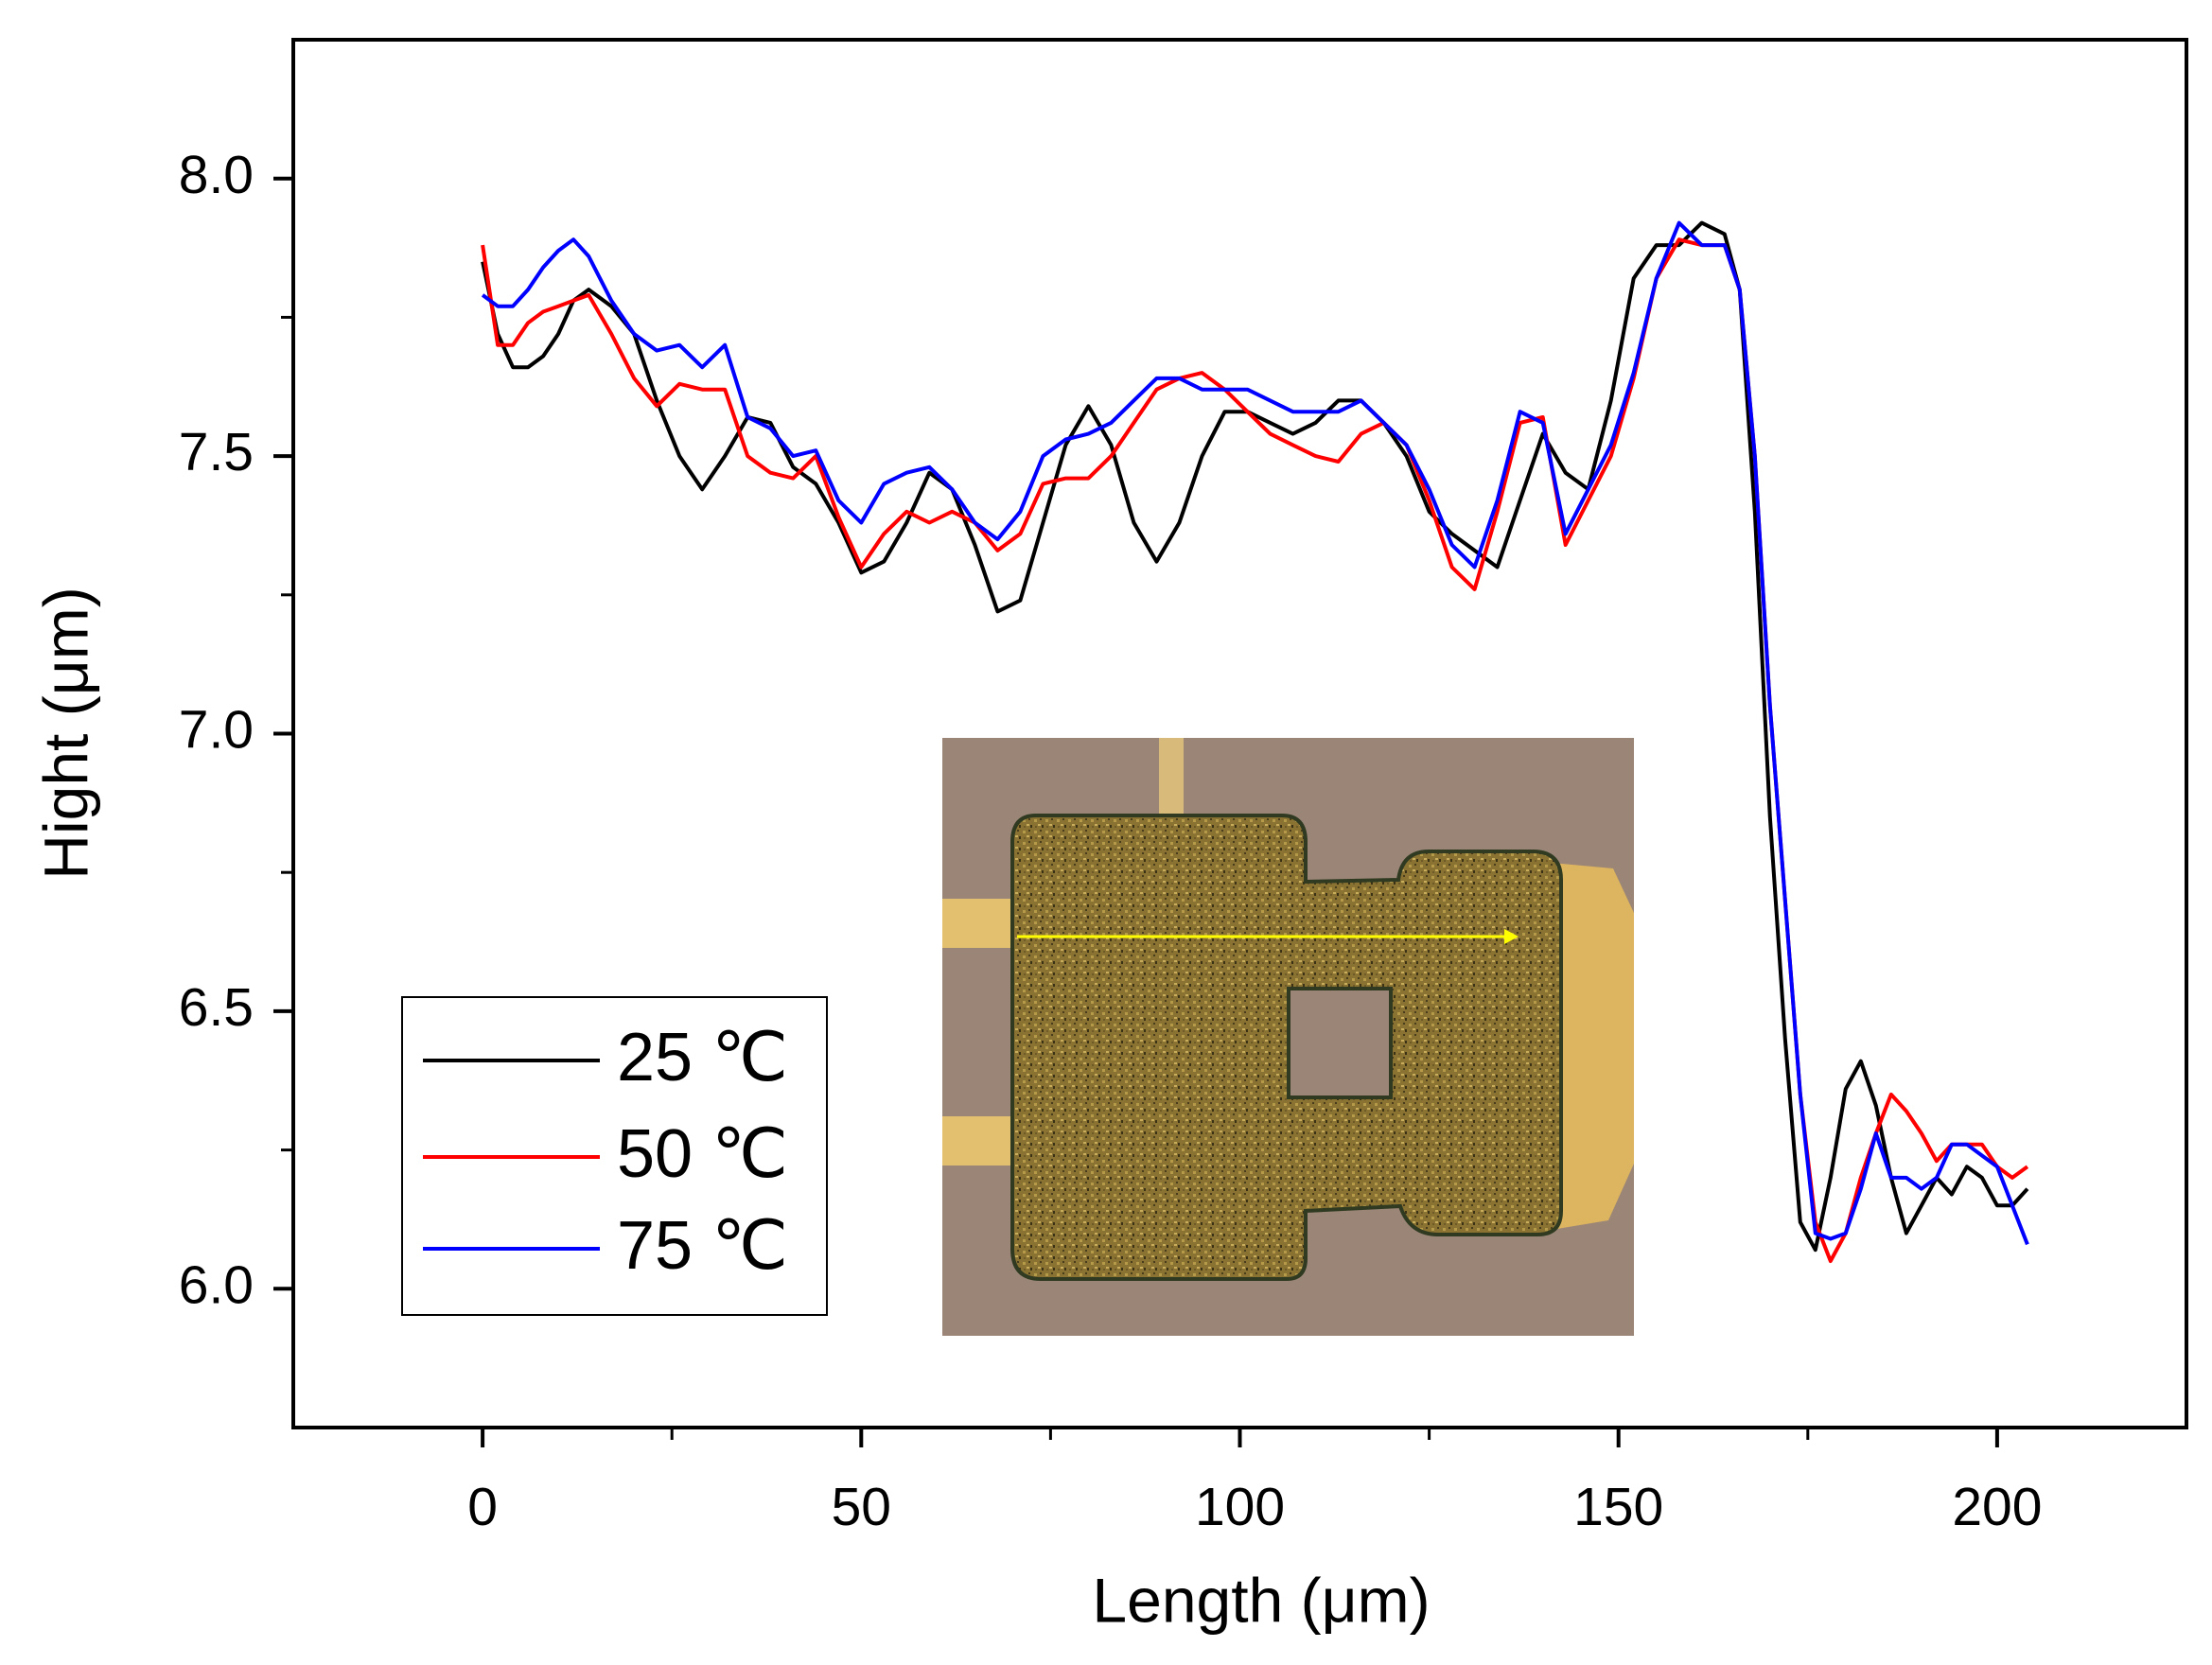 Image resolution: width=2212 pixels, height=1665 pixels. Describe the element at coordinates (703, 1154) in the screenshot. I see `legend-label: 50 ℃` at that location.